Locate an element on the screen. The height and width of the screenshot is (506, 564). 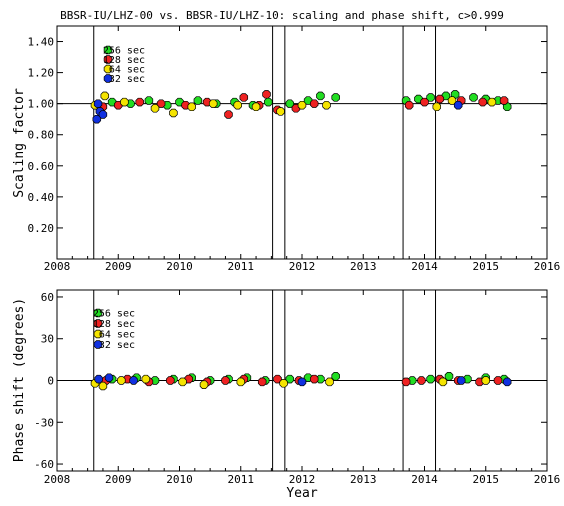
scaling-data-points is located at coordinates (301, 107).